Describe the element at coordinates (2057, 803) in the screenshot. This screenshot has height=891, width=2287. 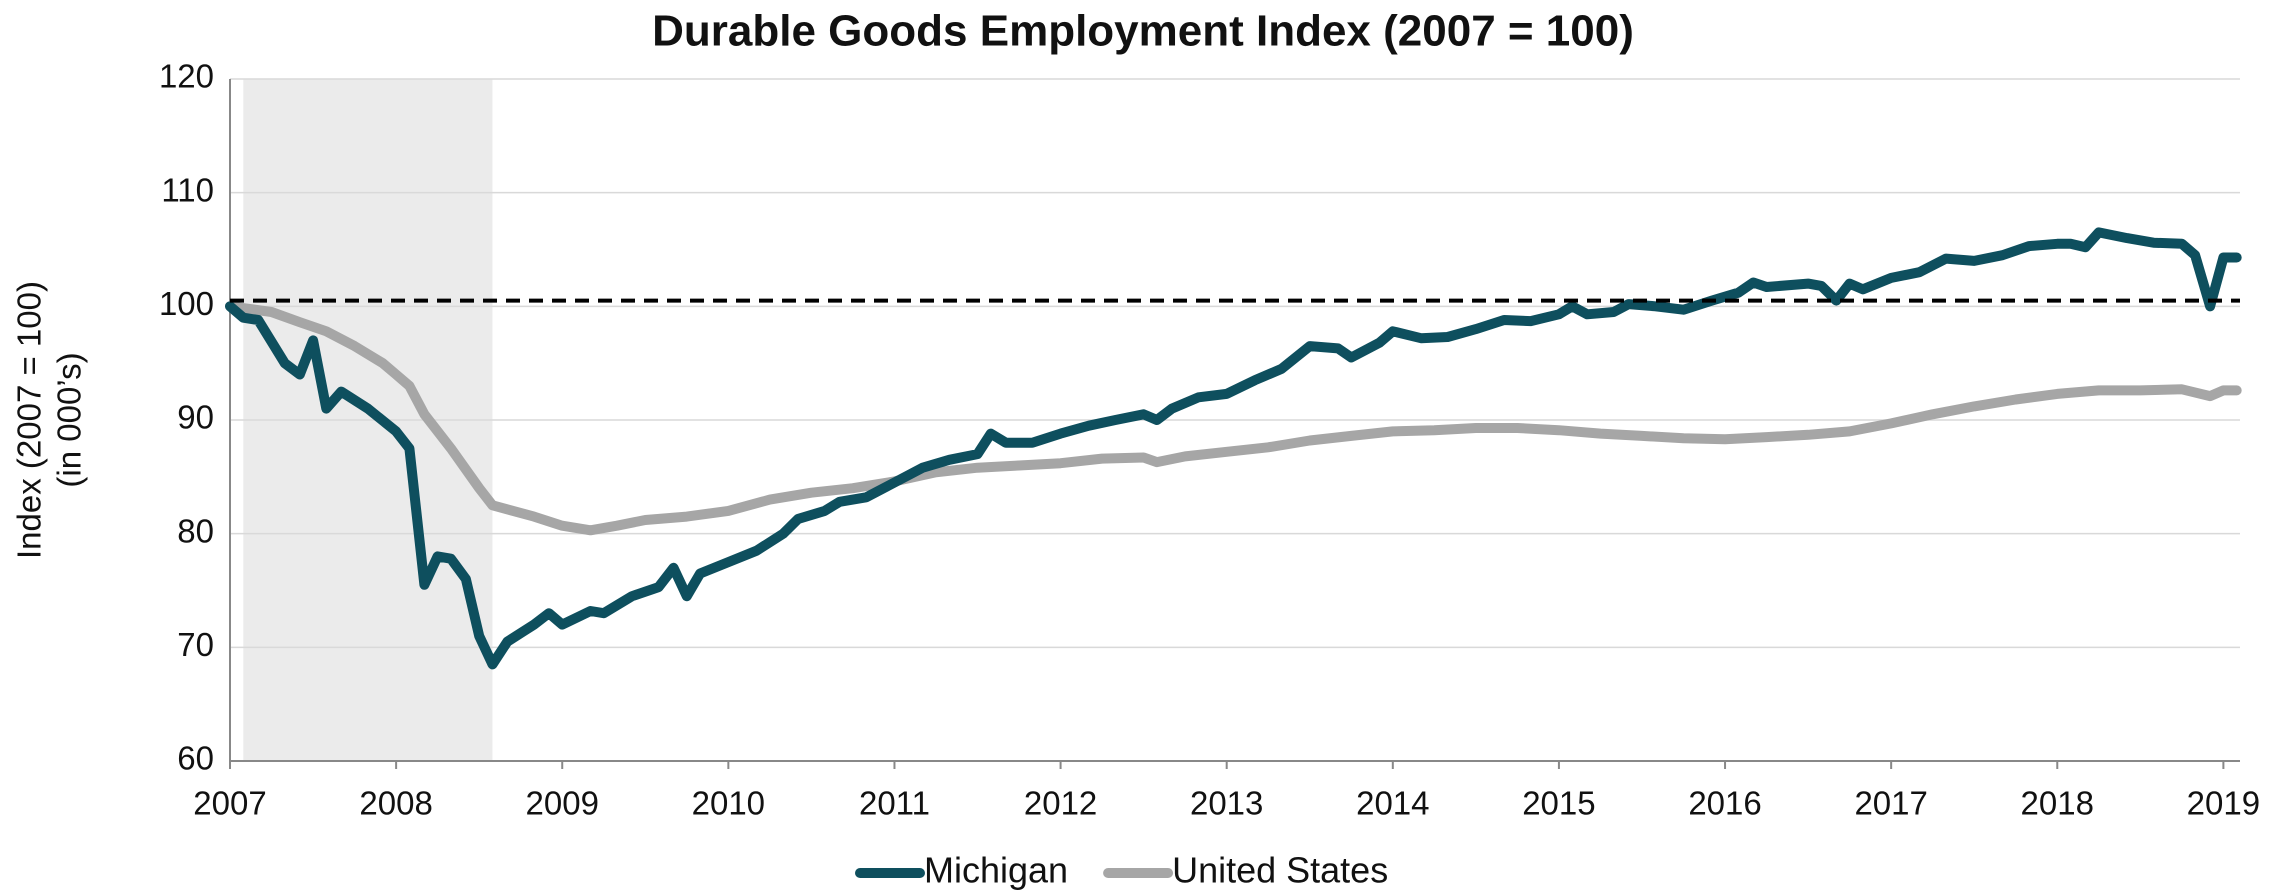
I see `x-tick-label: 2018` at that location.